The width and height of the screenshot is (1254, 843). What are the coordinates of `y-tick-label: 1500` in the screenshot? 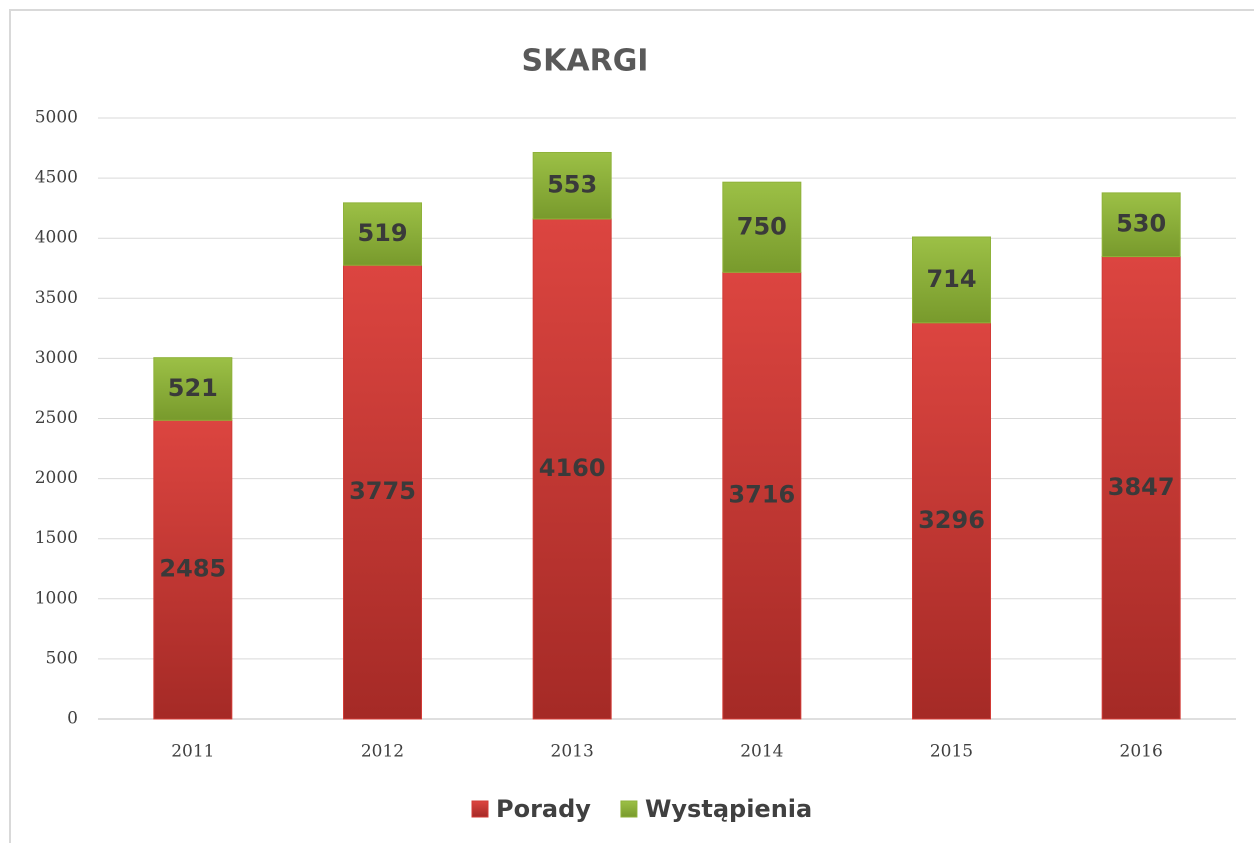 It's located at (56, 538).